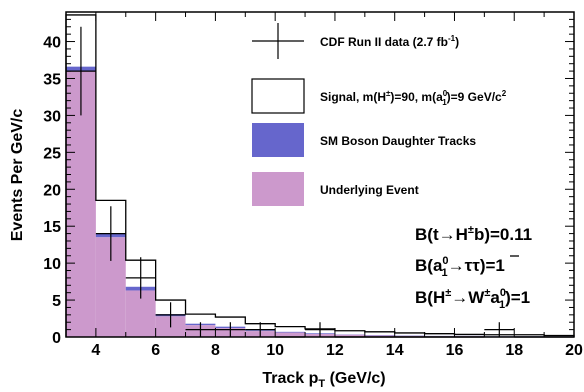  What do you see at coordinates (95, 350) in the screenshot?
I see `x-tick-label: 4` at bounding box center [95, 350].